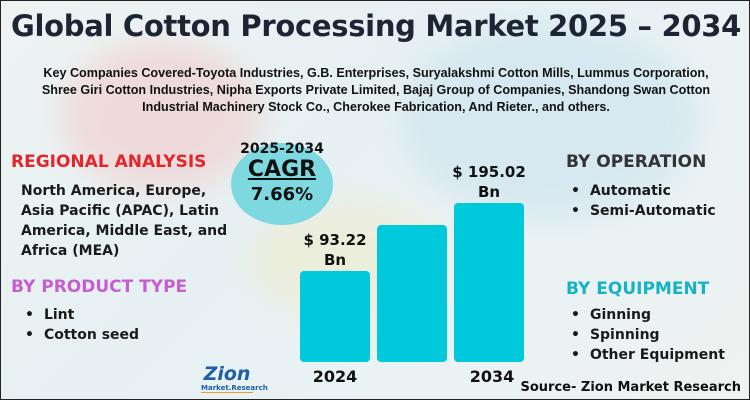 Image resolution: width=750 pixels, height=400 pixels. What do you see at coordinates (335, 376) in the screenshot?
I see `x-tick-2024: 2024` at bounding box center [335, 376].